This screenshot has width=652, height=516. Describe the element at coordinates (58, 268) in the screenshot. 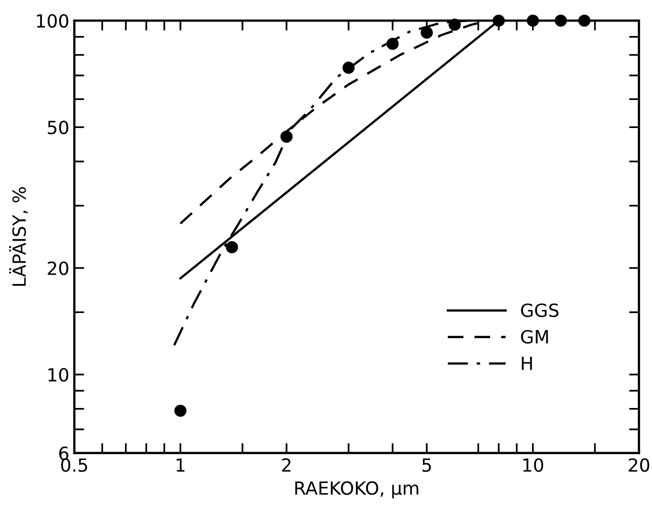

I see `y-tick-label: 20` at that location.